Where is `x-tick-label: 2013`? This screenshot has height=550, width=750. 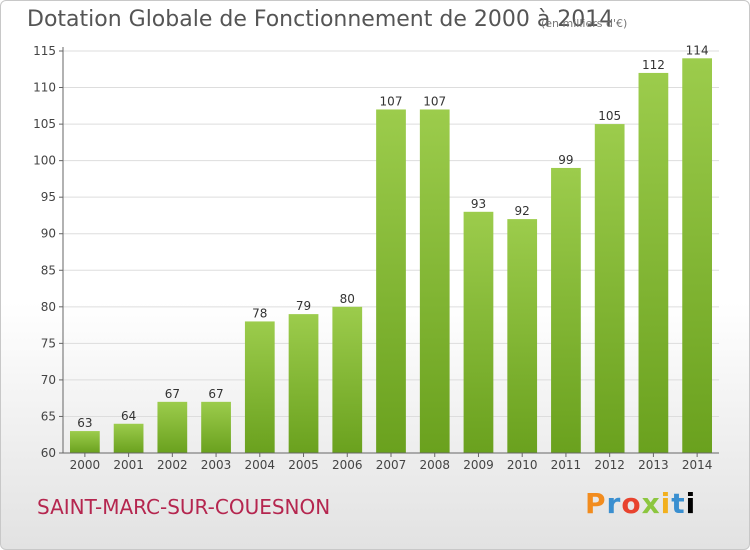
x-tick-label: 2013 is located at coordinates (653, 465).